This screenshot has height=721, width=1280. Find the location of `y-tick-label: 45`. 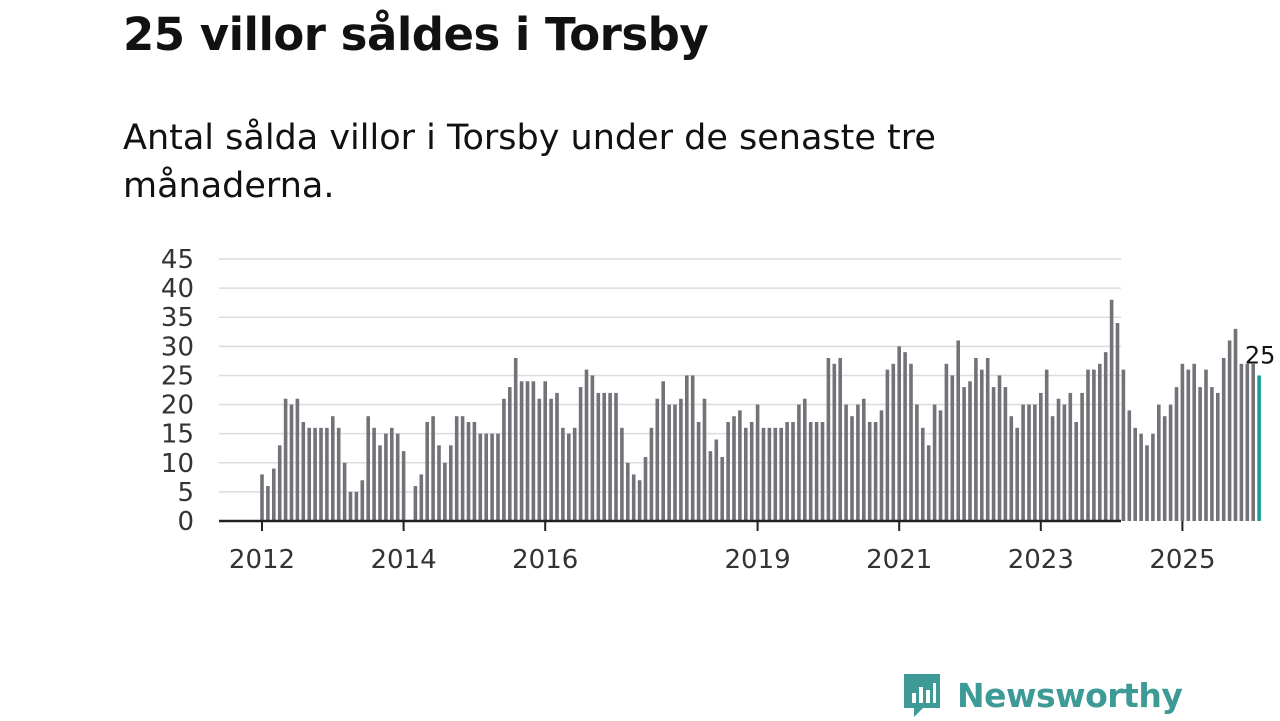

y-tick-label: 45 is located at coordinates (177, 260).